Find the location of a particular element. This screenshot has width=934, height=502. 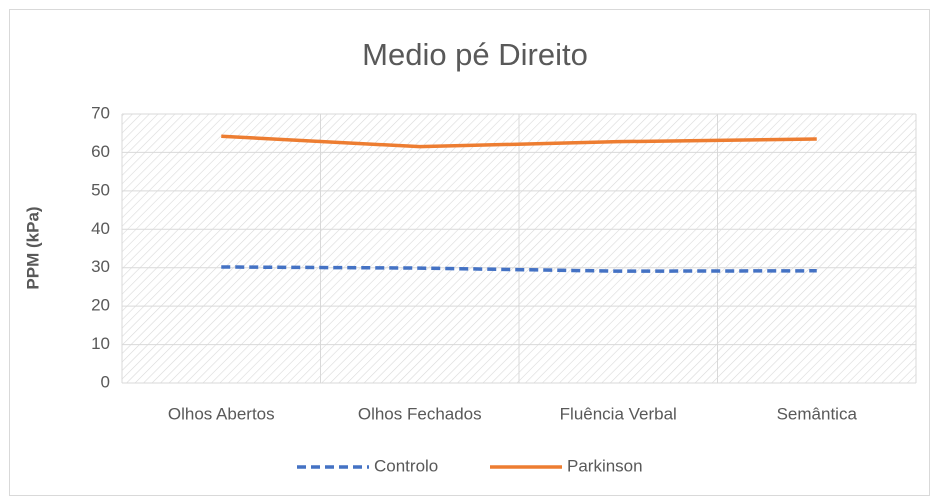

y-tick-label: 0 is located at coordinates (105, 381).